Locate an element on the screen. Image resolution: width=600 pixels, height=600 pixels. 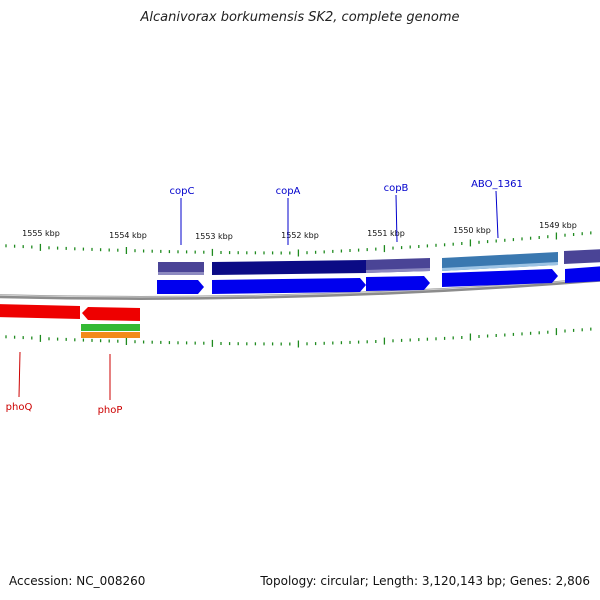
cds-arrow-copA is located at coordinates (289, 286).